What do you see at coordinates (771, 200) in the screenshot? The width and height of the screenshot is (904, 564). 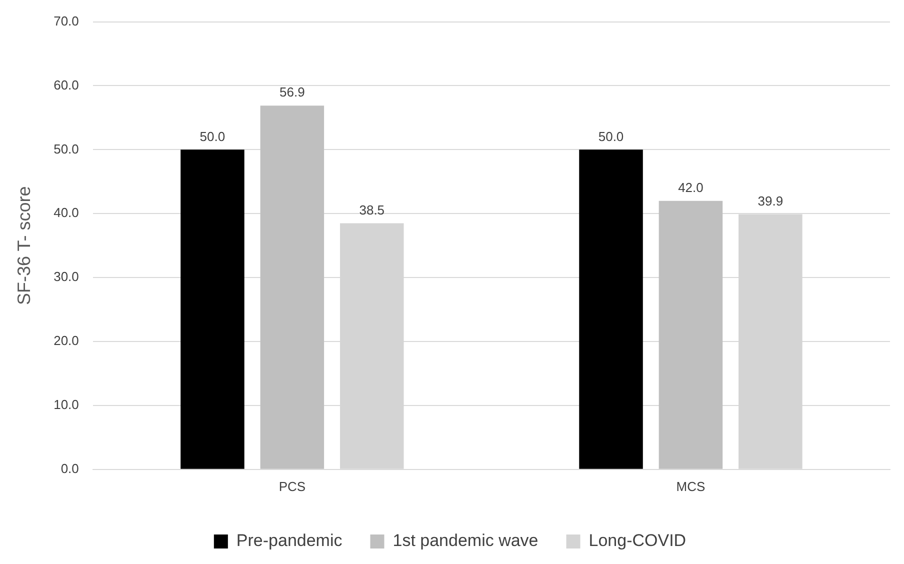 I see `data-label: 39.9` at bounding box center [771, 200].